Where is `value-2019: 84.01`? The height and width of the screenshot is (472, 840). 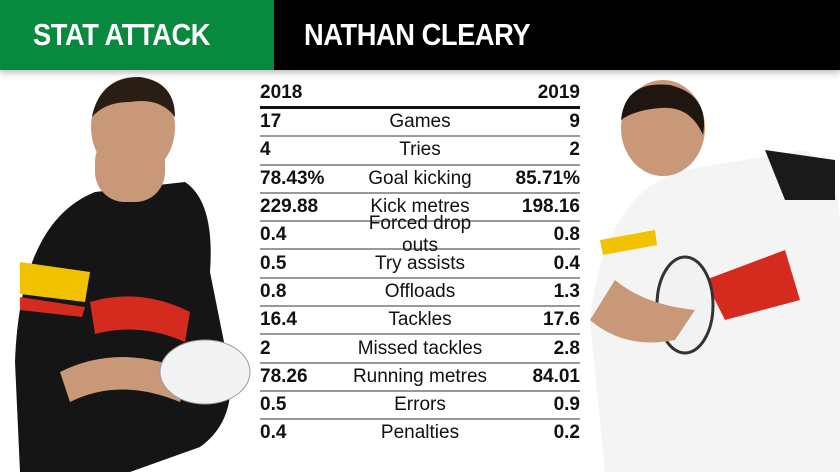 value-2019: 84.01 is located at coordinates (556, 376).